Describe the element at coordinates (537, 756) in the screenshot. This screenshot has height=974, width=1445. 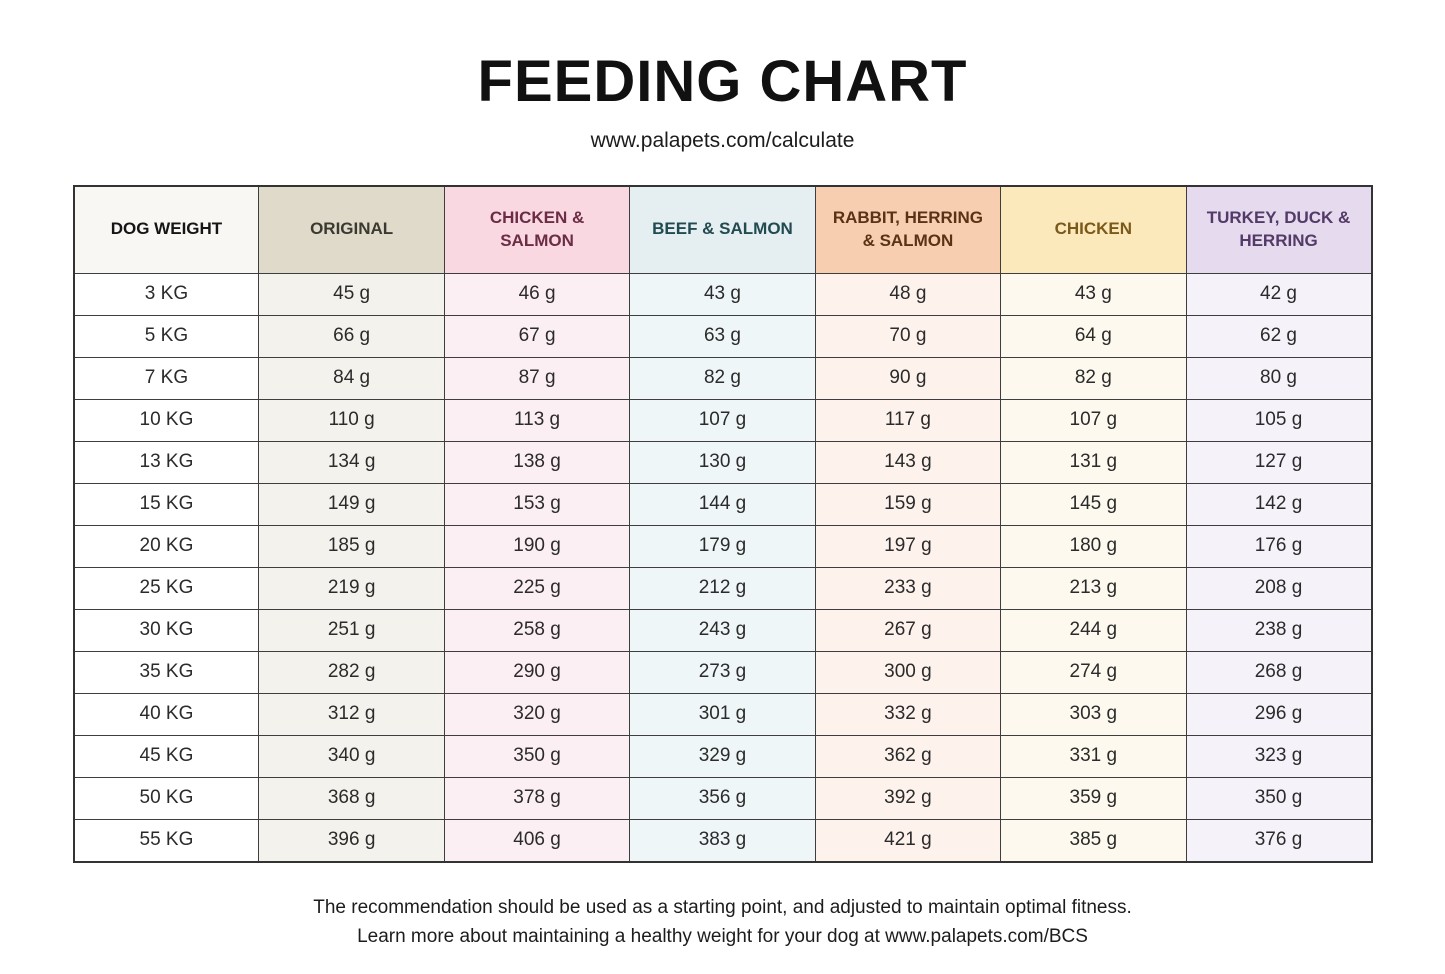
I see `amount-cell-chicken-salmon: 350 g` at that location.